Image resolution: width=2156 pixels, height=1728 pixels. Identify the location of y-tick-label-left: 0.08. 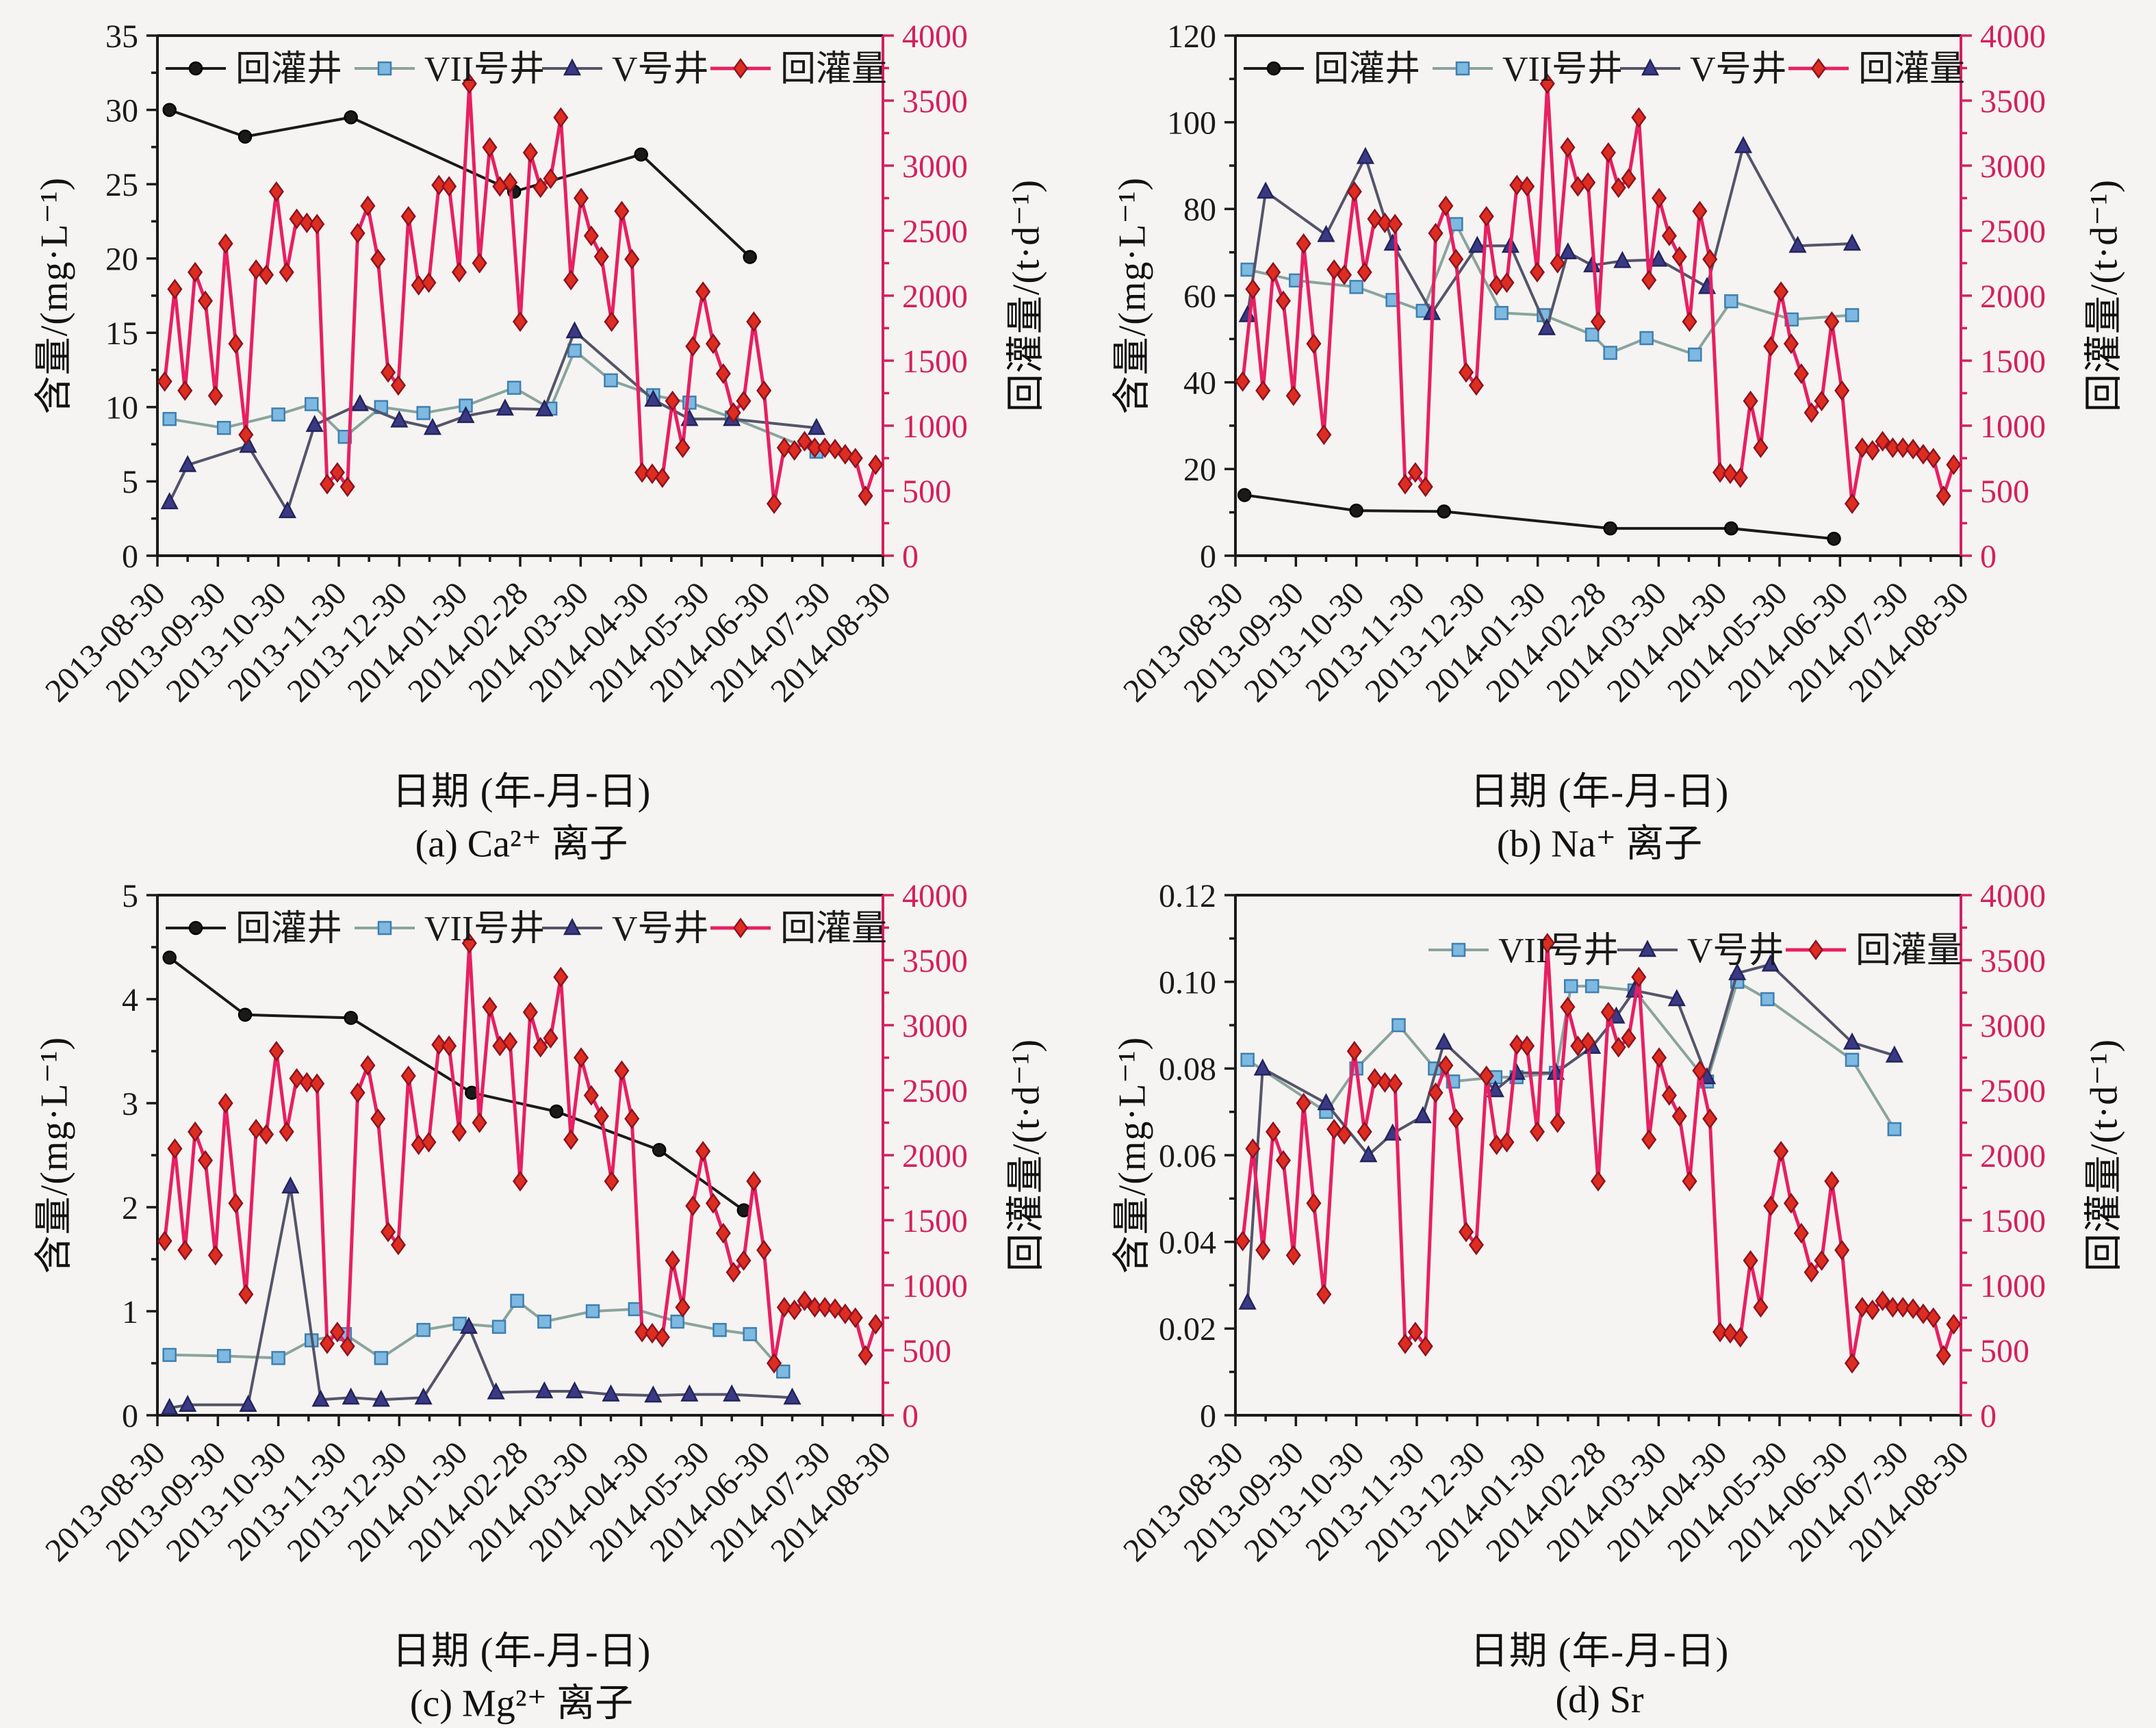
(1187, 1069).